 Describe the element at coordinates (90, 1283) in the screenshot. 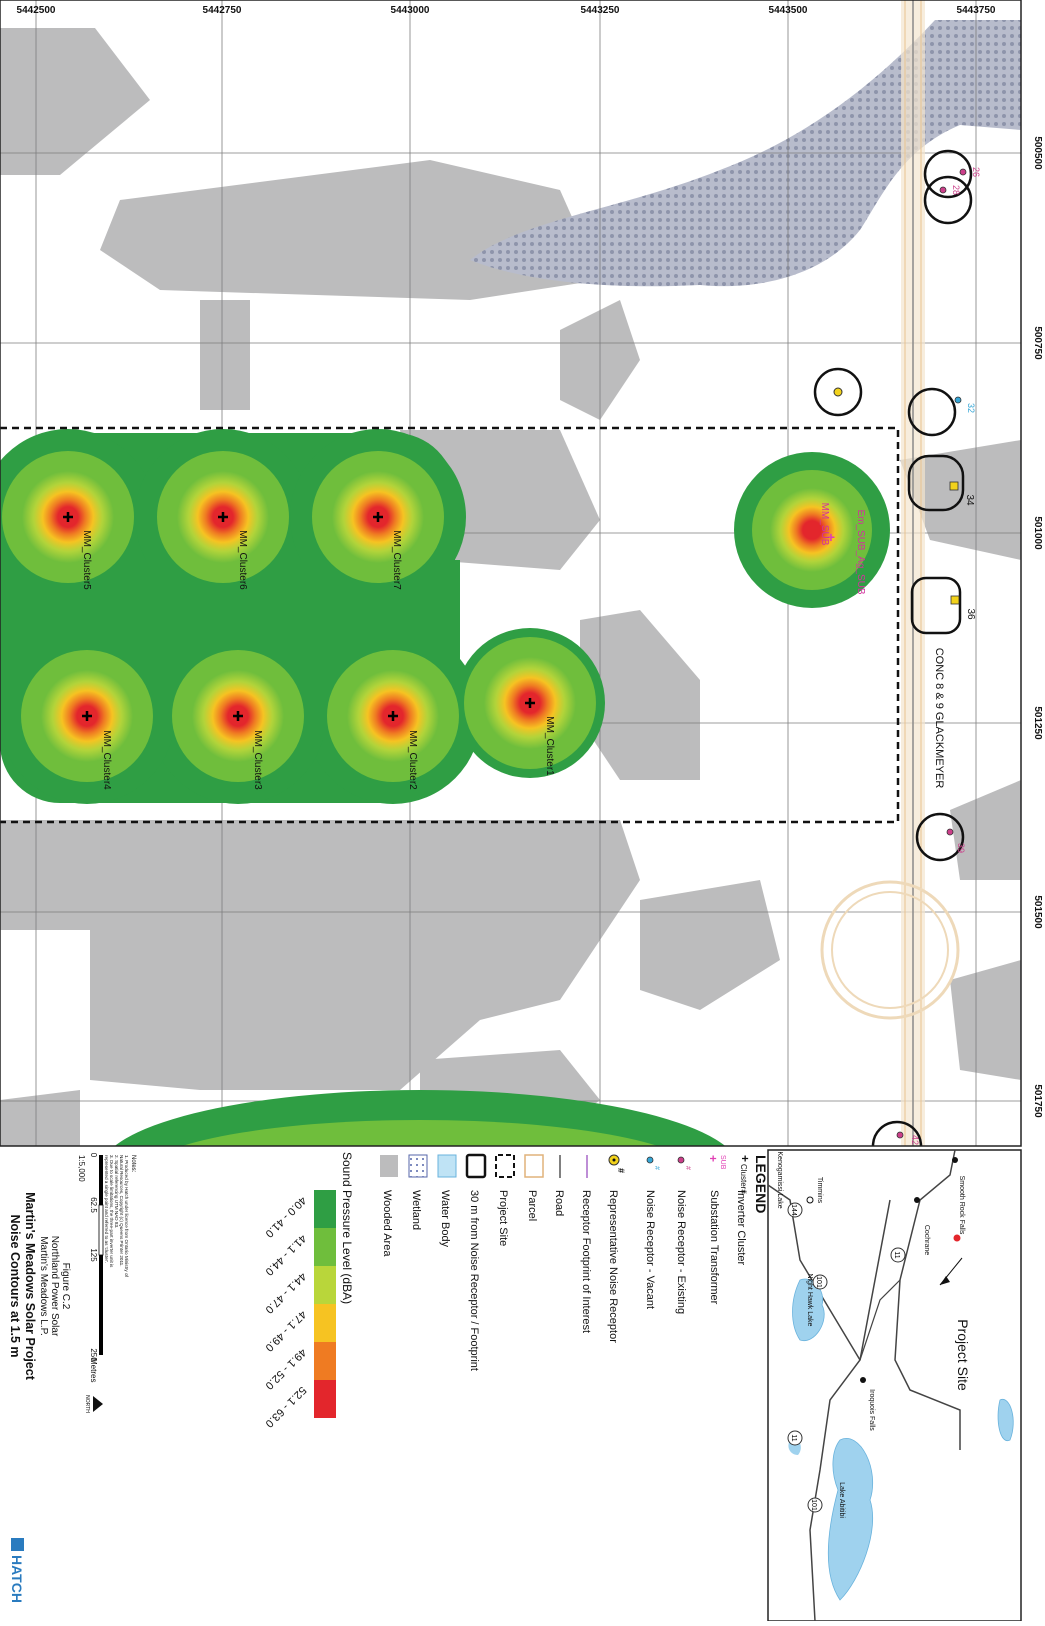

I see `scale-bar: 0 62.5 125 250 Metres 1:5,000 NORTH` at that location.